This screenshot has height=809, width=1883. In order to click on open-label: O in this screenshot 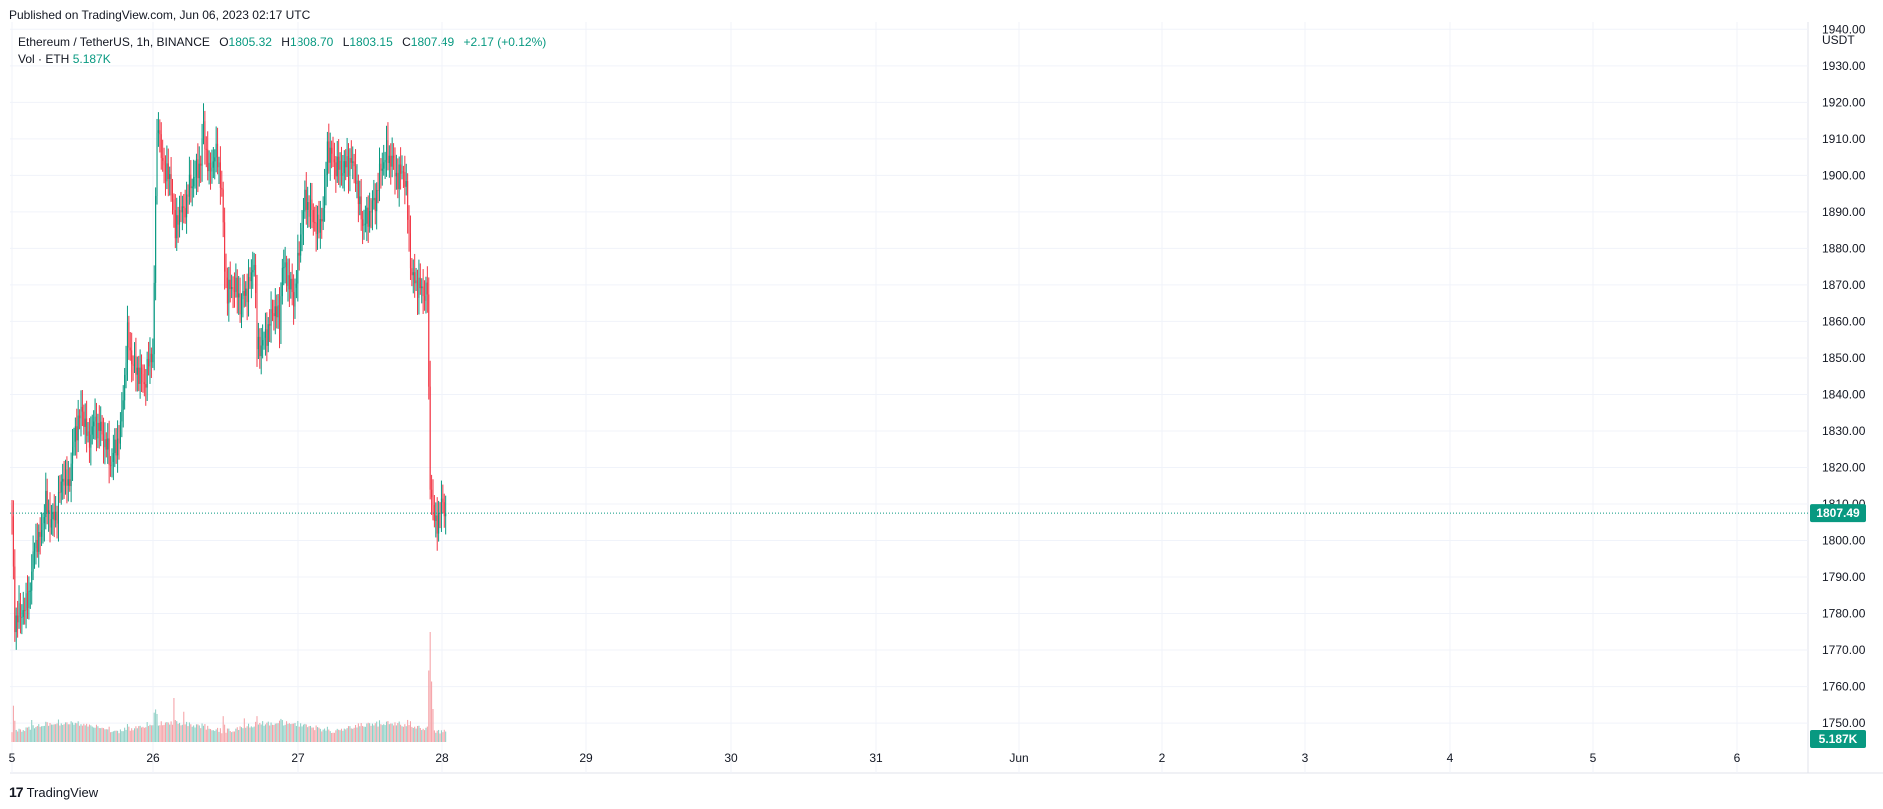, I will do `click(224, 42)`.